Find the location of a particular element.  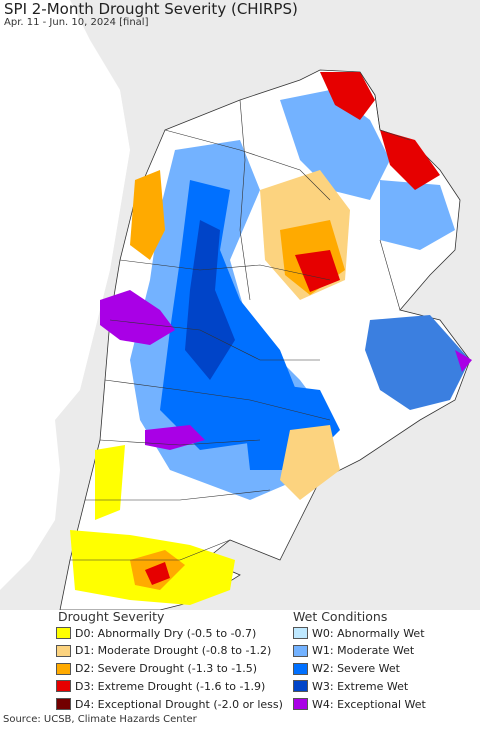

page-title: SPI 2-Month Drought Severity (CHIRPS) is located at coordinates (151, 9).